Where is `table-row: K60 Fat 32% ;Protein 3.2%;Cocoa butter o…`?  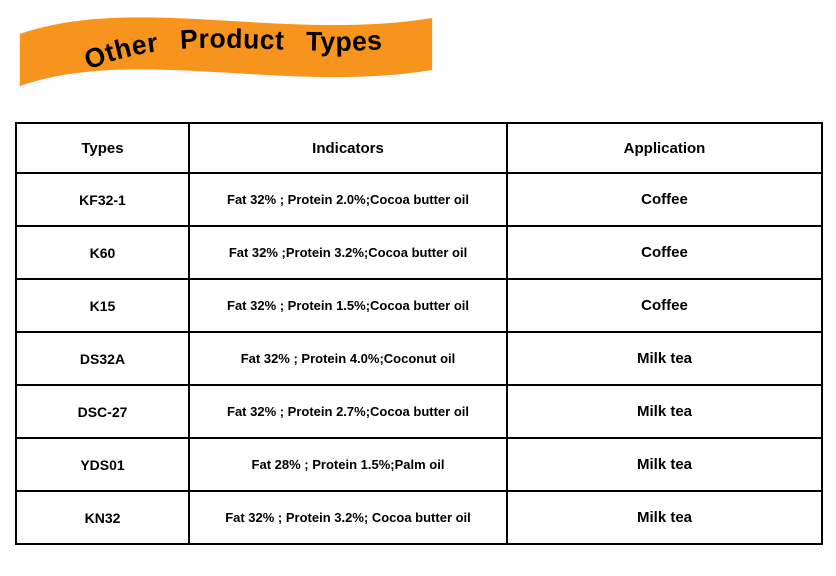 table-row: K60 Fat 32% ;Protein 3.2%;Cocoa butter o… is located at coordinates (419, 252).